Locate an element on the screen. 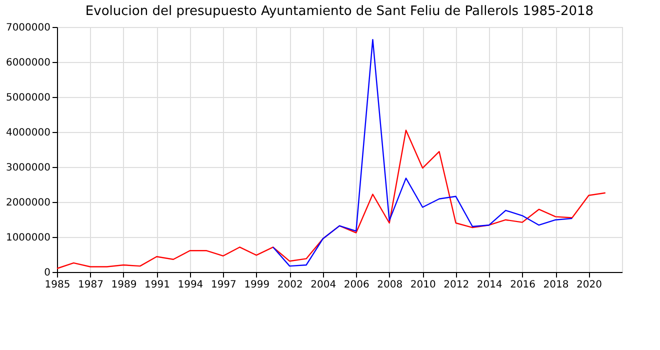 This screenshot has height=350, width=660. chart-title: Evolucion del presupuesto Ayuntamiento de Sant Feliu de Pallerols 1985-2018 is located at coordinates (339, 11).